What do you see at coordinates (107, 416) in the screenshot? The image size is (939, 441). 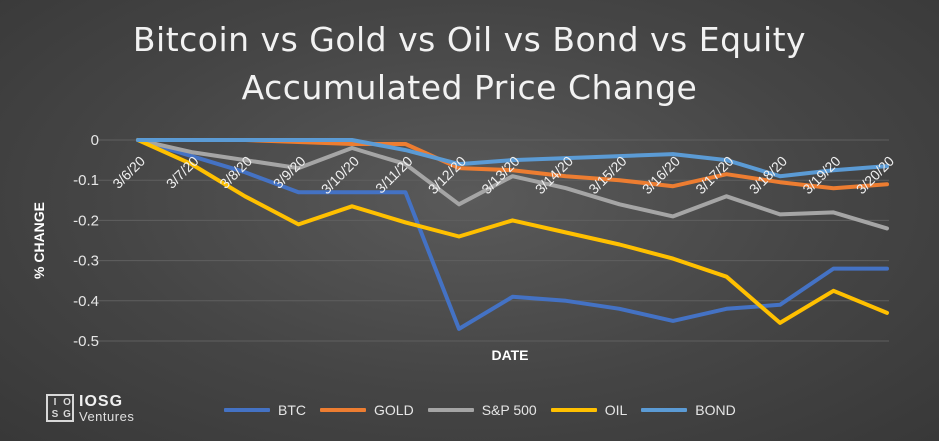 I see `logo-sub: Ventures` at bounding box center [107, 416].